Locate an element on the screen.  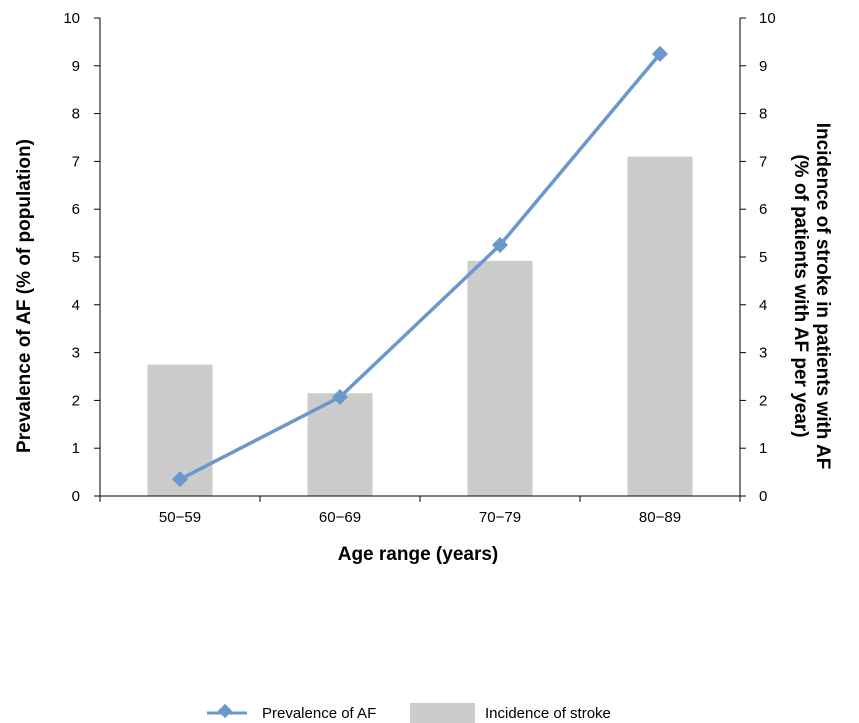
right-y-tick-label: 8 is located at coordinates (763, 114).